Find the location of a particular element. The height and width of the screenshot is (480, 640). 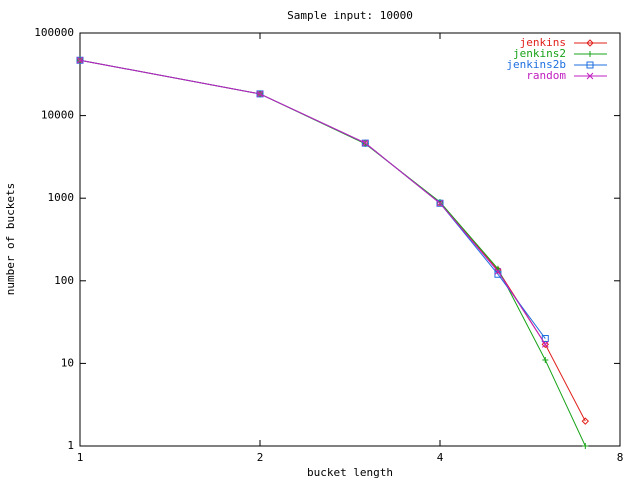

x-tick-label: 2 is located at coordinates (260, 457).